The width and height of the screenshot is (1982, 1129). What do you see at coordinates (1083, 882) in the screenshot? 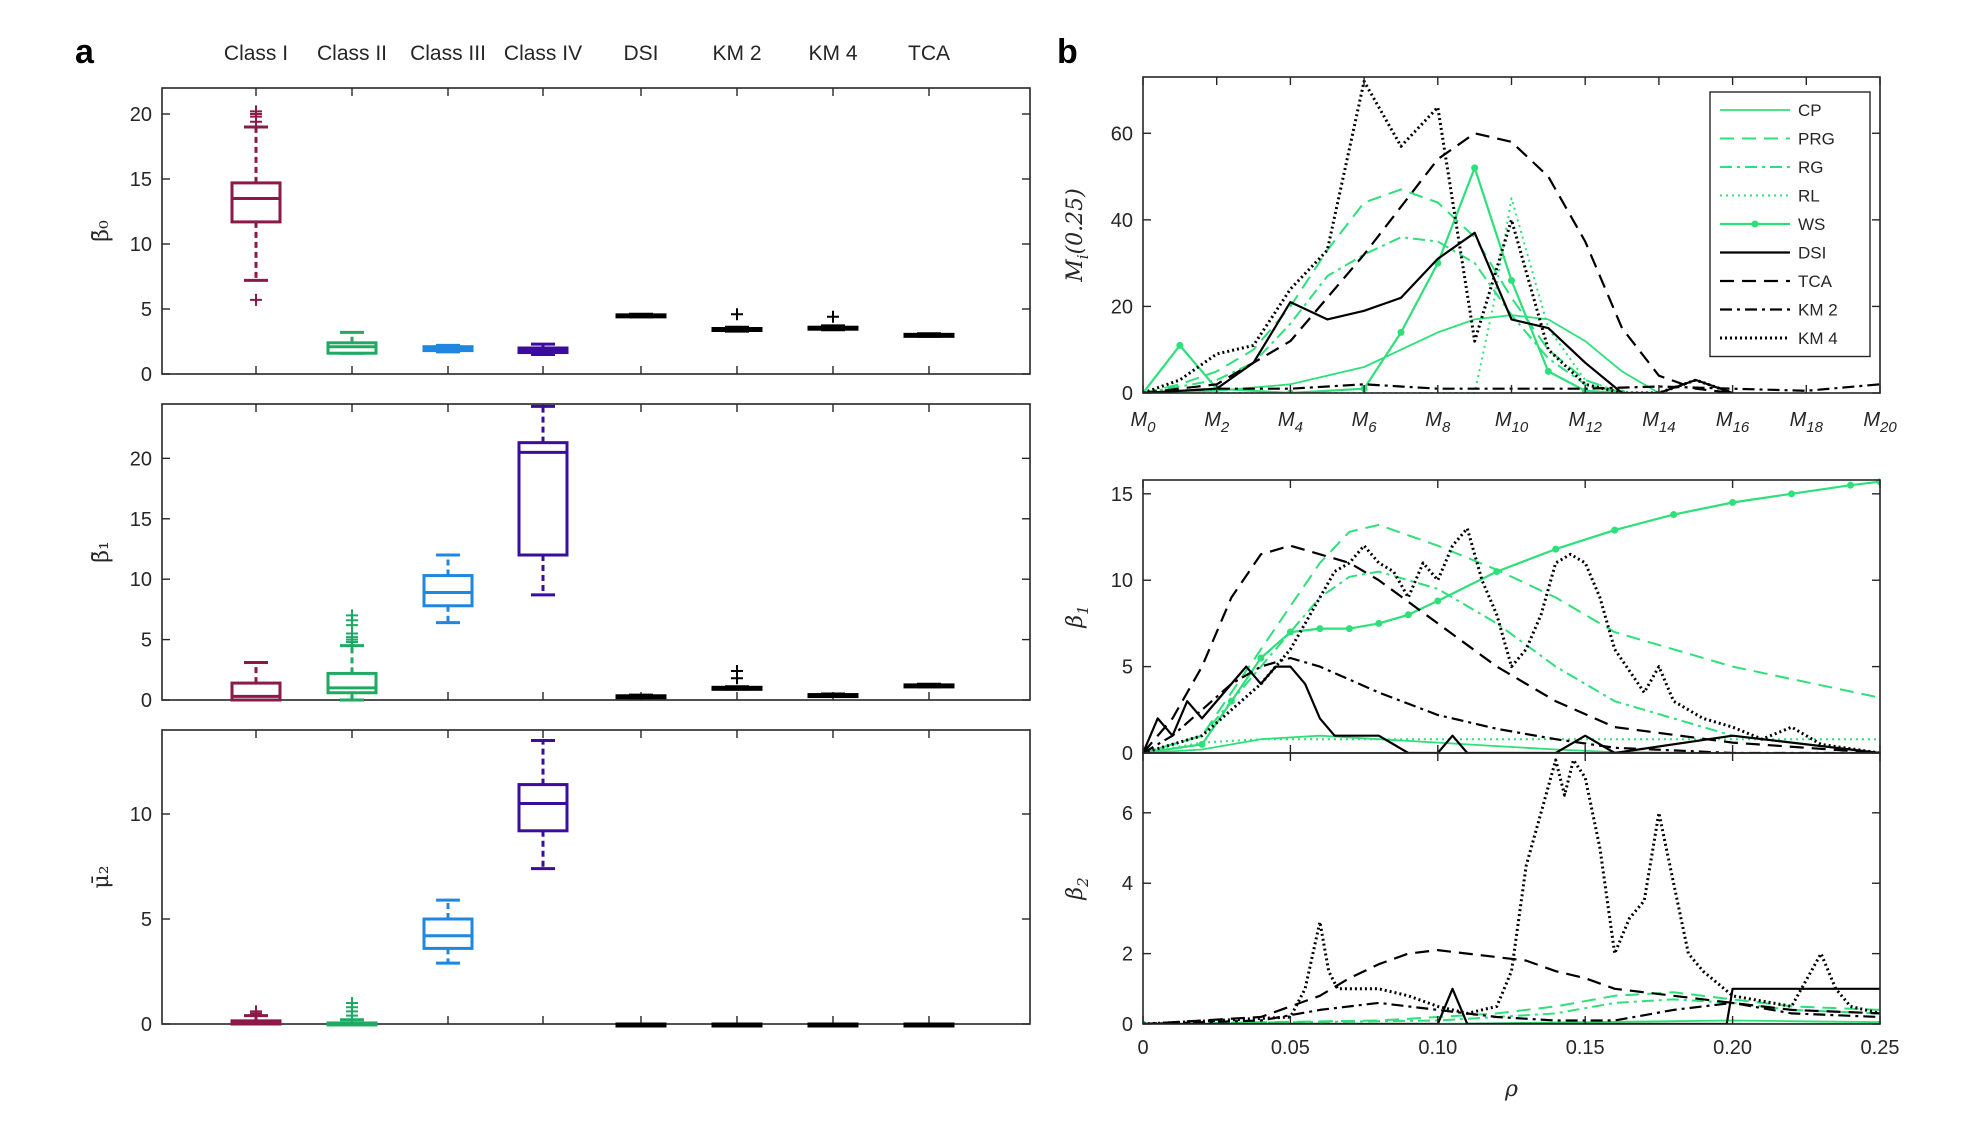
I see `y-label-sub: 2` at bounding box center [1083, 882].